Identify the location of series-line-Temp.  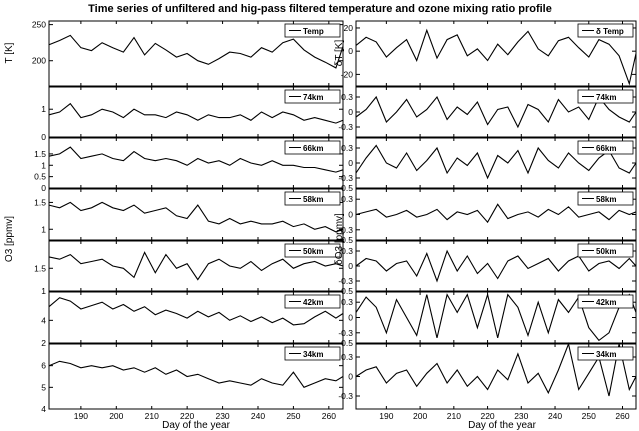
(196, 51).